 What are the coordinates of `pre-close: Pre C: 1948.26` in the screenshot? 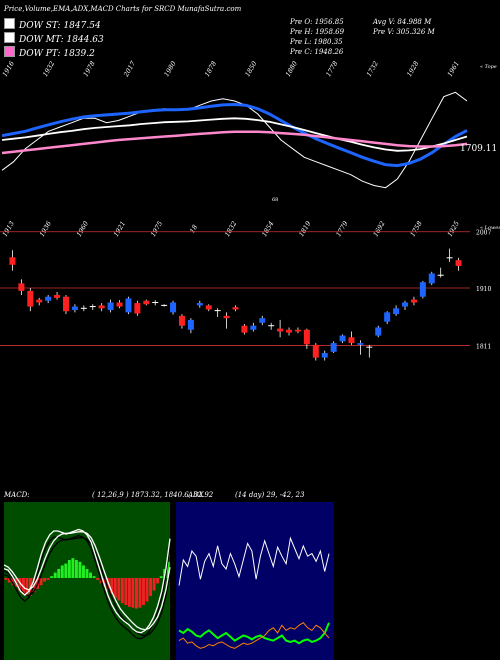 It's located at (317, 52).